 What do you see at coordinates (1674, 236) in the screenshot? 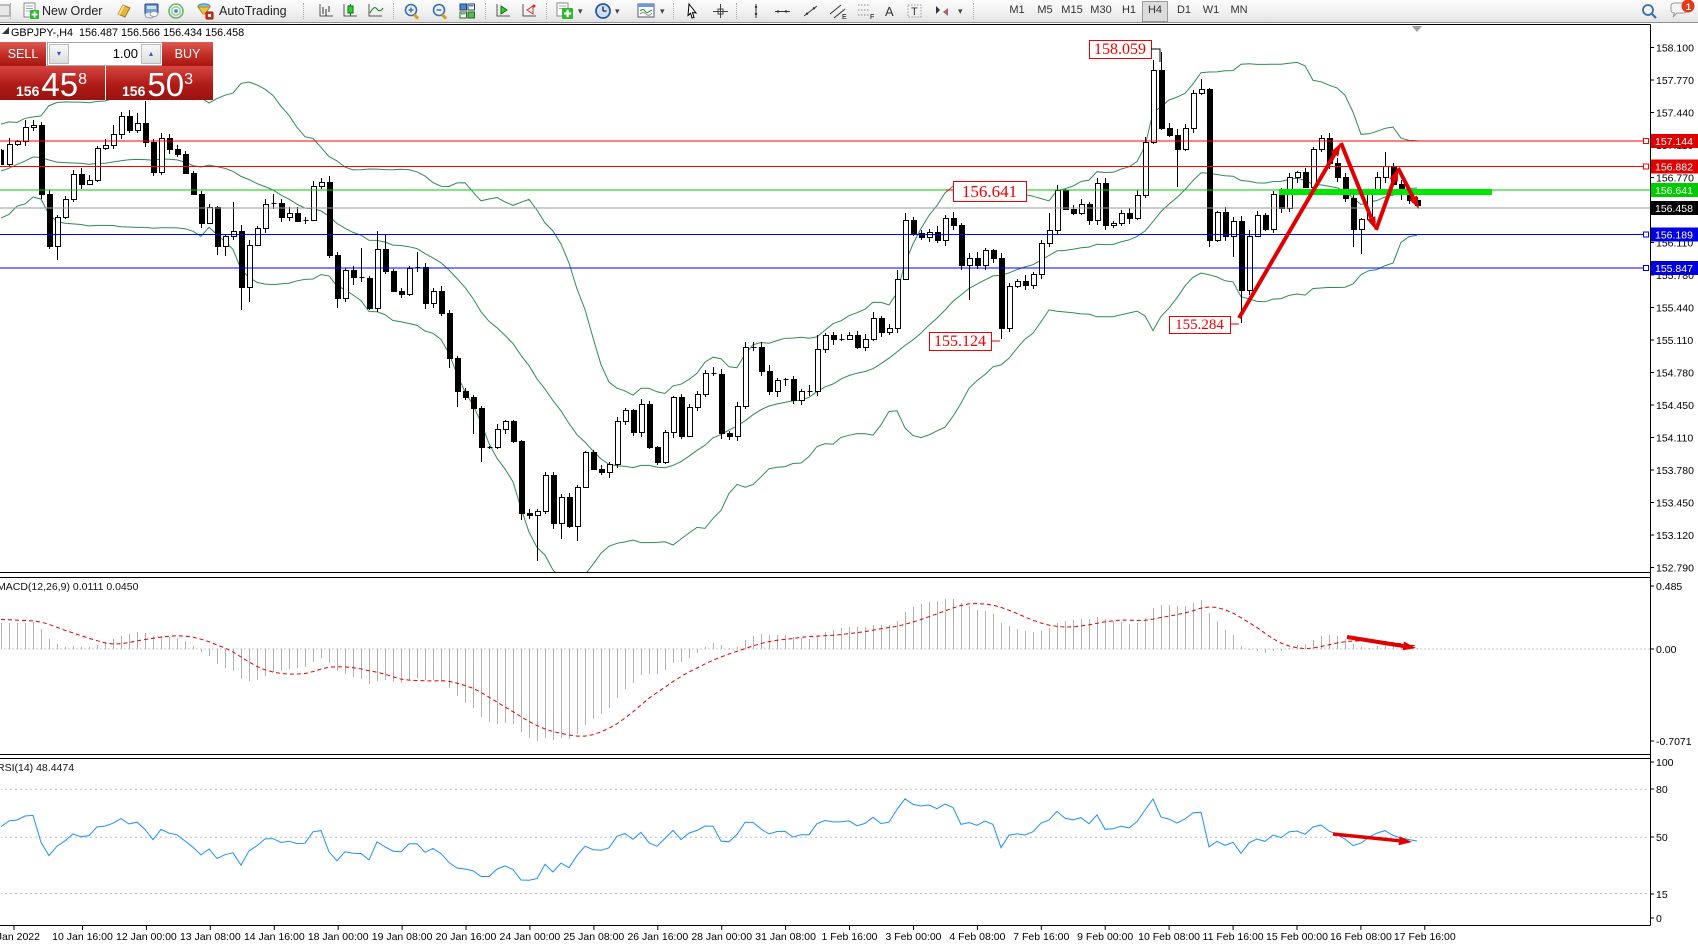
I see `svg-text: 156.189` at bounding box center [1674, 236].